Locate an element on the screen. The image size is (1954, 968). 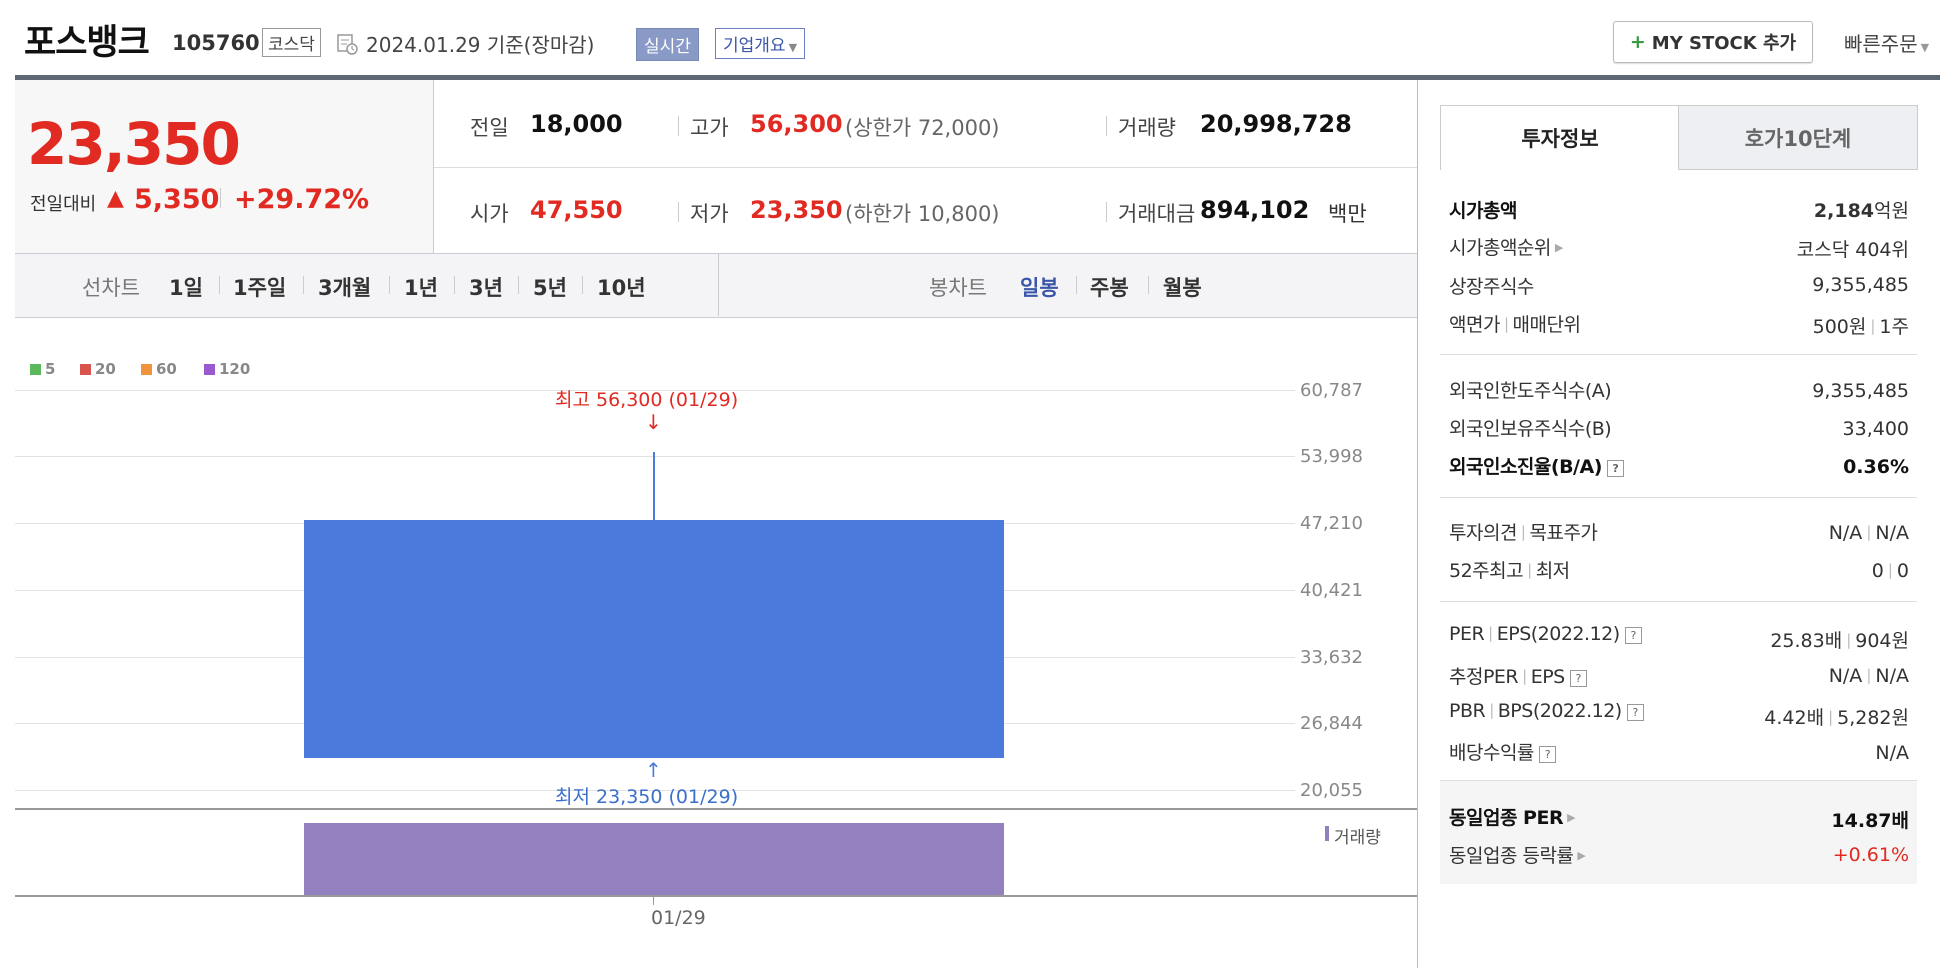
foreign-ratio-text: 외국인소진율(B/A) is located at coordinates (1525, 467).